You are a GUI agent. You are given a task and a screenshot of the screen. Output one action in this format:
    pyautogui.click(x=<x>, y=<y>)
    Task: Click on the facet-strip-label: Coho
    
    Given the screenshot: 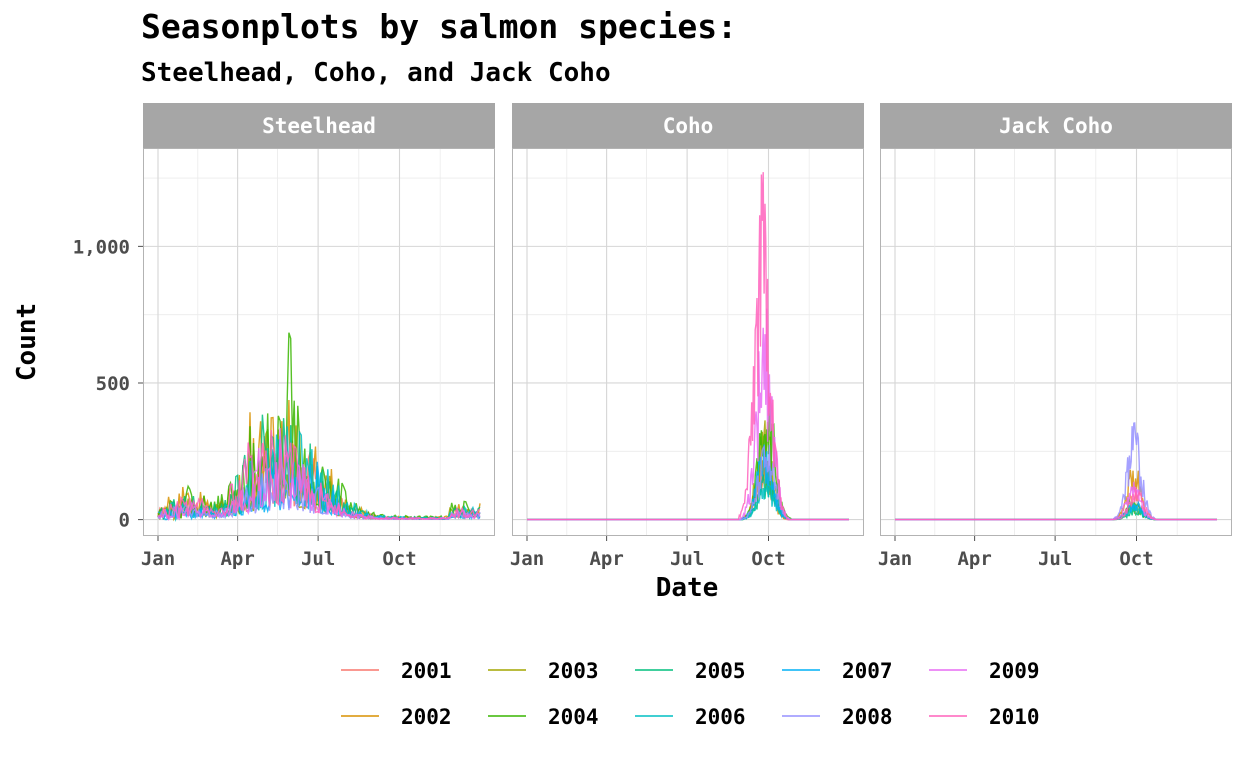 What is the action you would take?
    pyautogui.click(x=688, y=126)
    